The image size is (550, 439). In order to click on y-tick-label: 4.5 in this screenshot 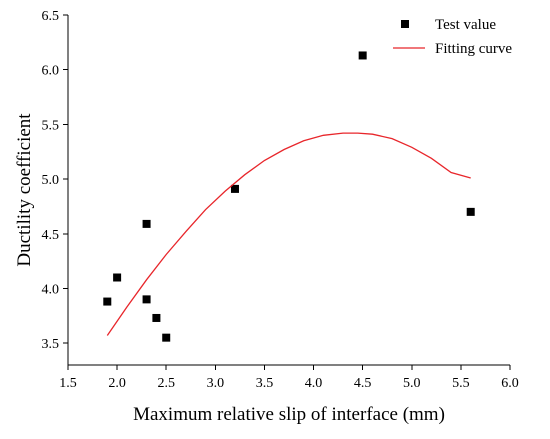, I will do `click(51, 235)`.